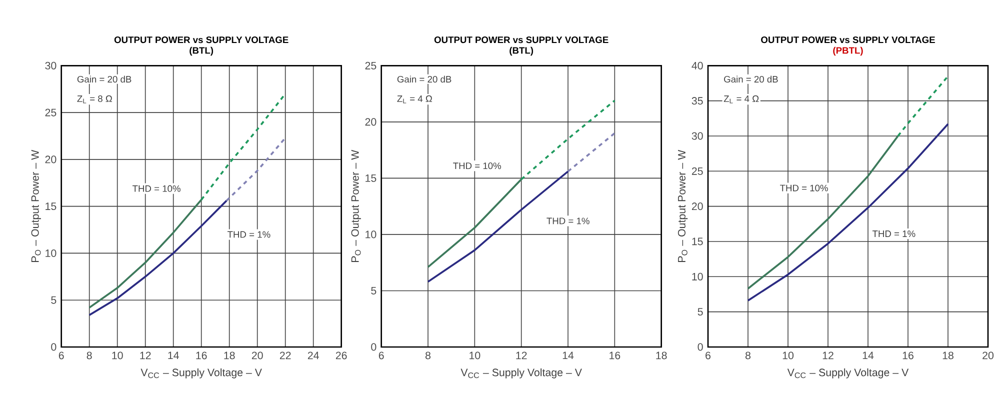 The height and width of the screenshot is (399, 1000). Describe the element at coordinates (285, 356) in the screenshot. I see `x-tick-label: 22` at that location.